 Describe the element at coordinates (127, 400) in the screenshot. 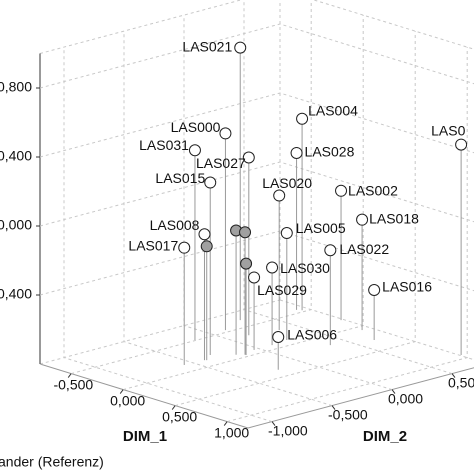

I see `x-tick-label: 0,000` at that location.